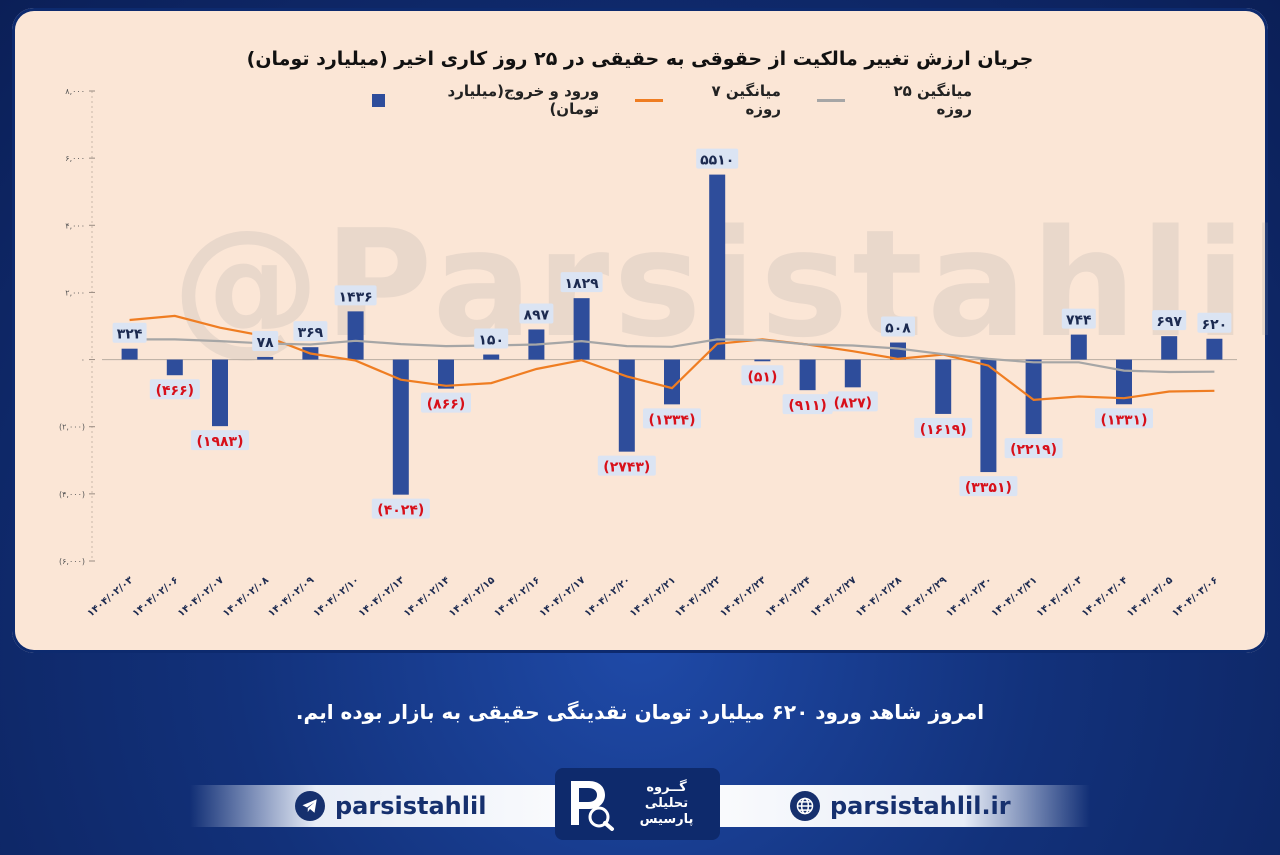 Image resolution: width=1280 pixels, height=855 pixels. What do you see at coordinates (1195, 597) in the screenshot?
I see `x-tick-label: ۱۴۰۴/۰۳/۰۶` at bounding box center [1195, 597].